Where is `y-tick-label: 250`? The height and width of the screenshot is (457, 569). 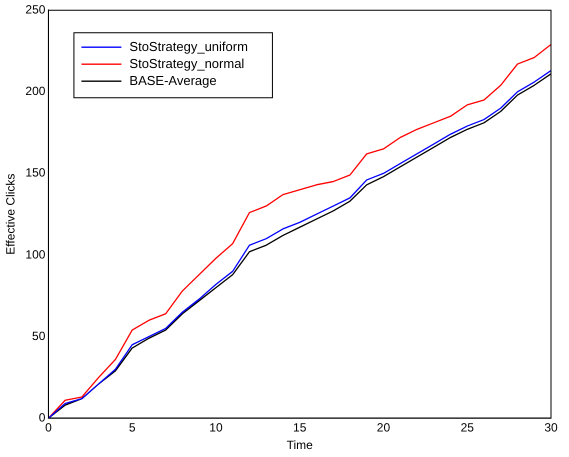
y-tick-label: 250 is located at coordinates (35, 9).